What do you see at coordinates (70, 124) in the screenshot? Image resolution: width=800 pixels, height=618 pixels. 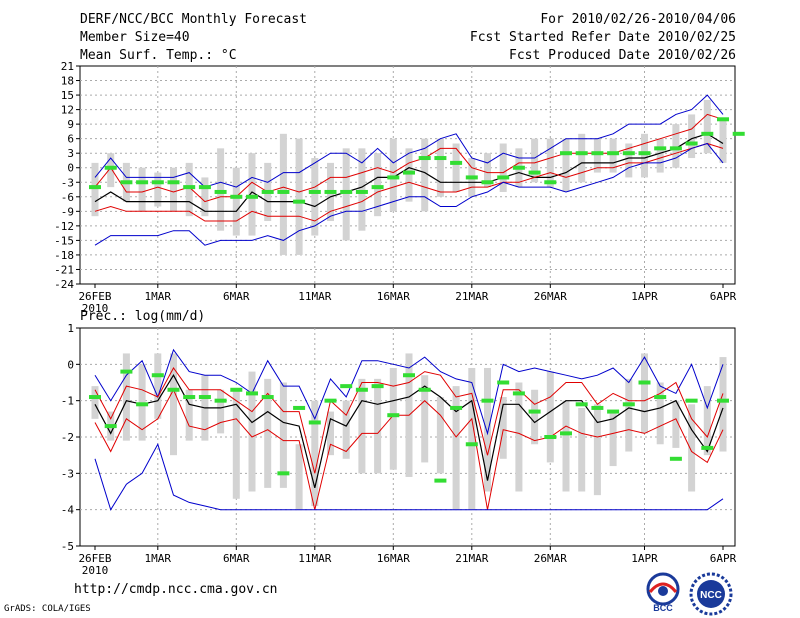 I see `temp-y-tick-label: 9` at bounding box center [70, 124].